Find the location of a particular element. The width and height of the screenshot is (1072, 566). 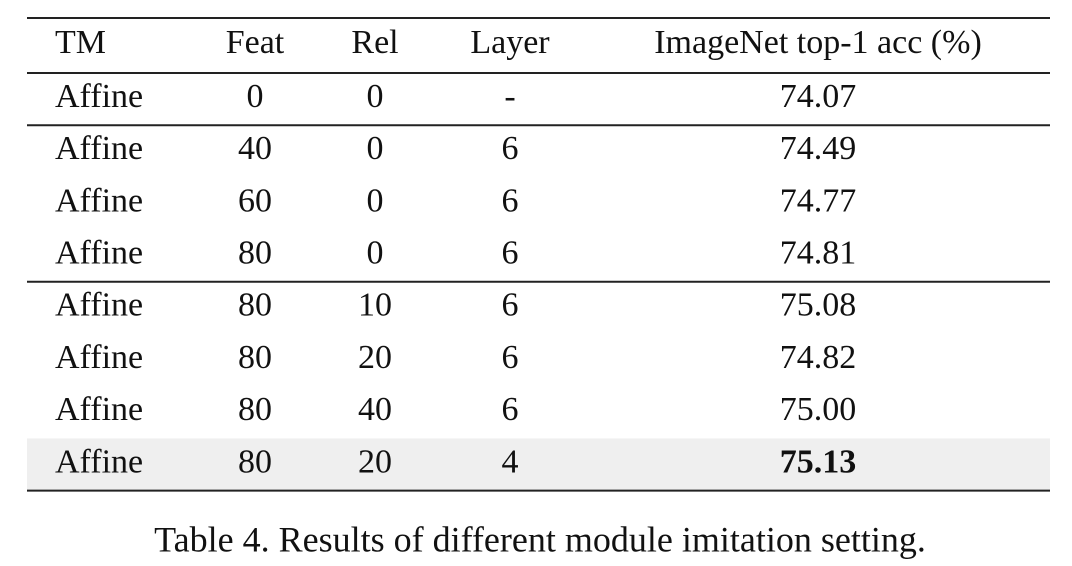

cell: 74.77 is located at coordinates (818, 200).